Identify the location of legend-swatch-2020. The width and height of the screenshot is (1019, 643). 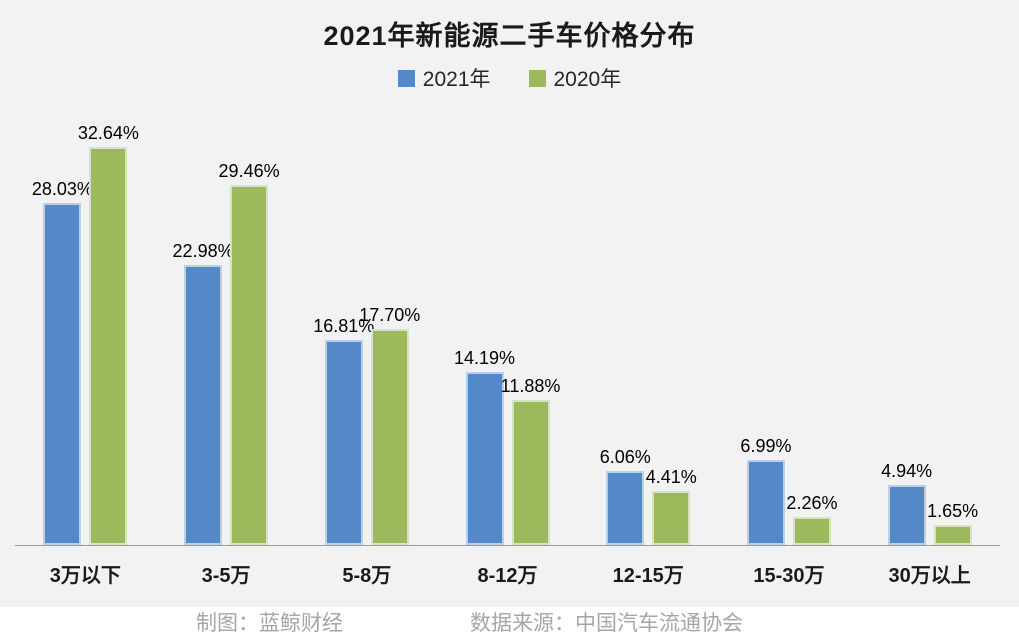
(537, 78).